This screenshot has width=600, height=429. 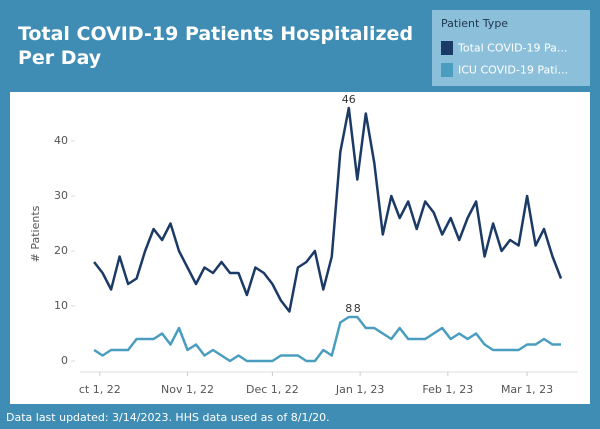 What do you see at coordinates (447, 389) in the screenshot?
I see `x-tick-label: Feb 1, 23` at bounding box center [447, 389].